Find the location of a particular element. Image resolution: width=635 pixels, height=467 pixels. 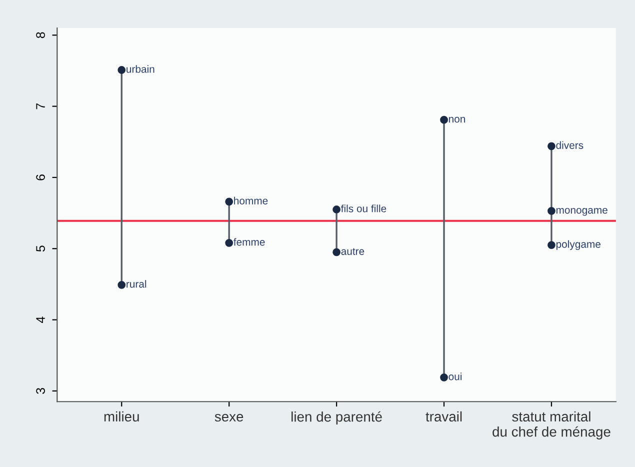

y-tick-label: 4 is located at coordinates (40, 319).